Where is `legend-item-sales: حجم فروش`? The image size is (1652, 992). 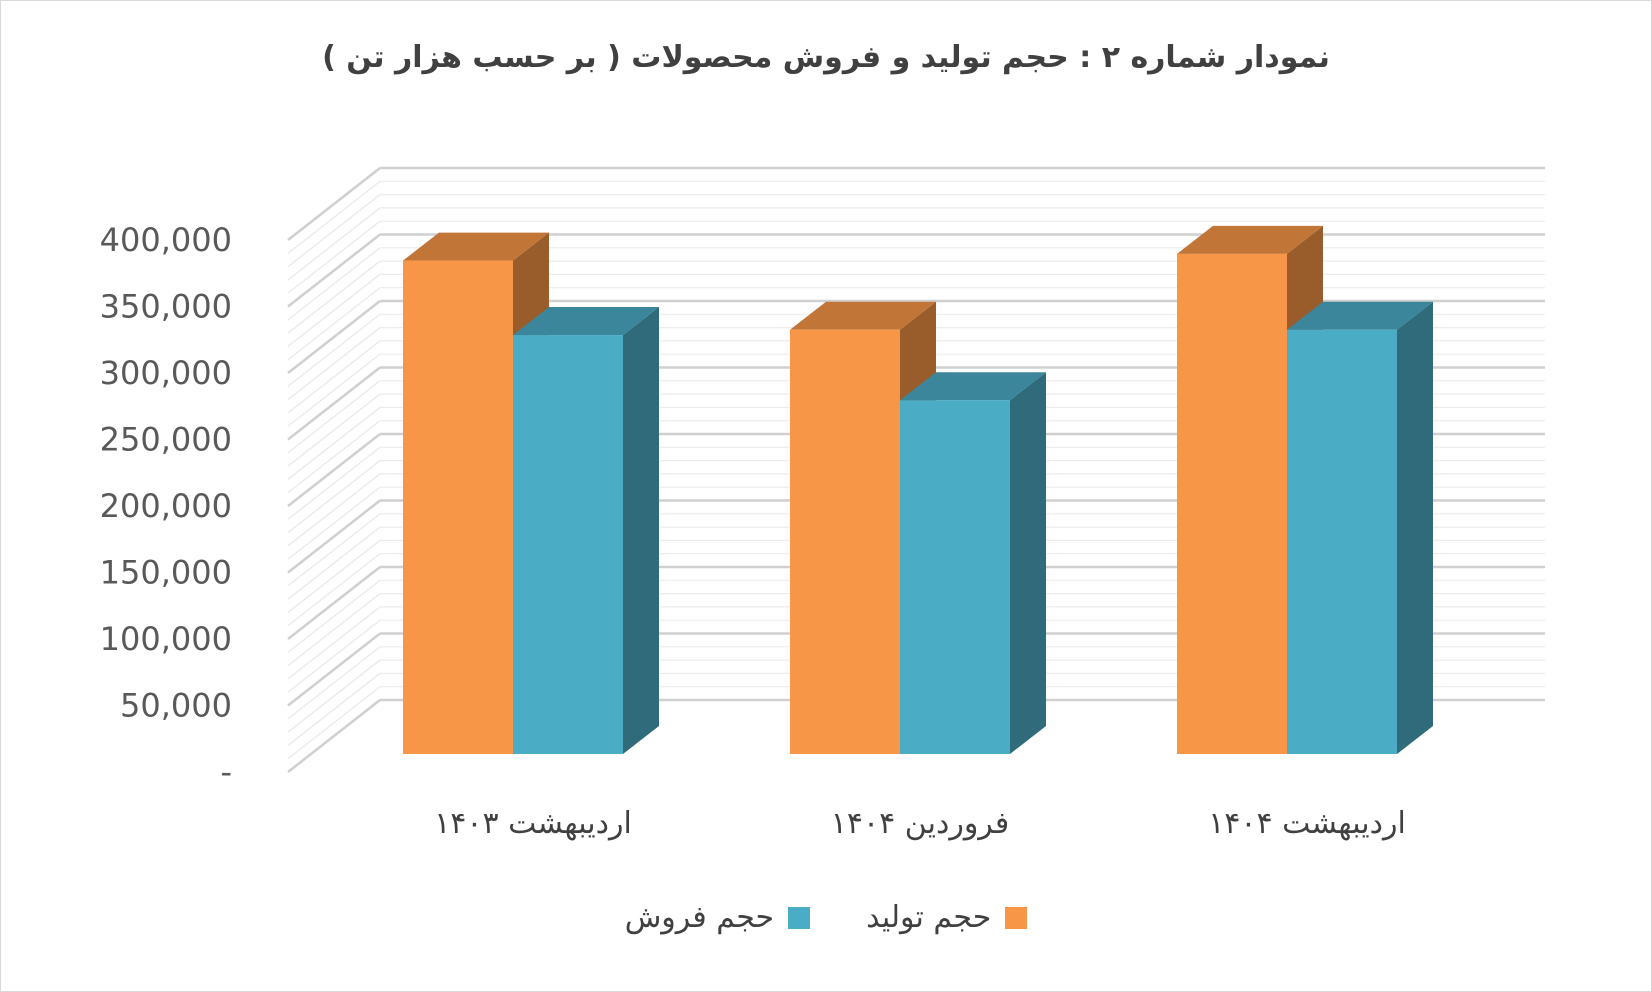 legend-item-sales: حجم فروش is located at coordinates (717, 917).